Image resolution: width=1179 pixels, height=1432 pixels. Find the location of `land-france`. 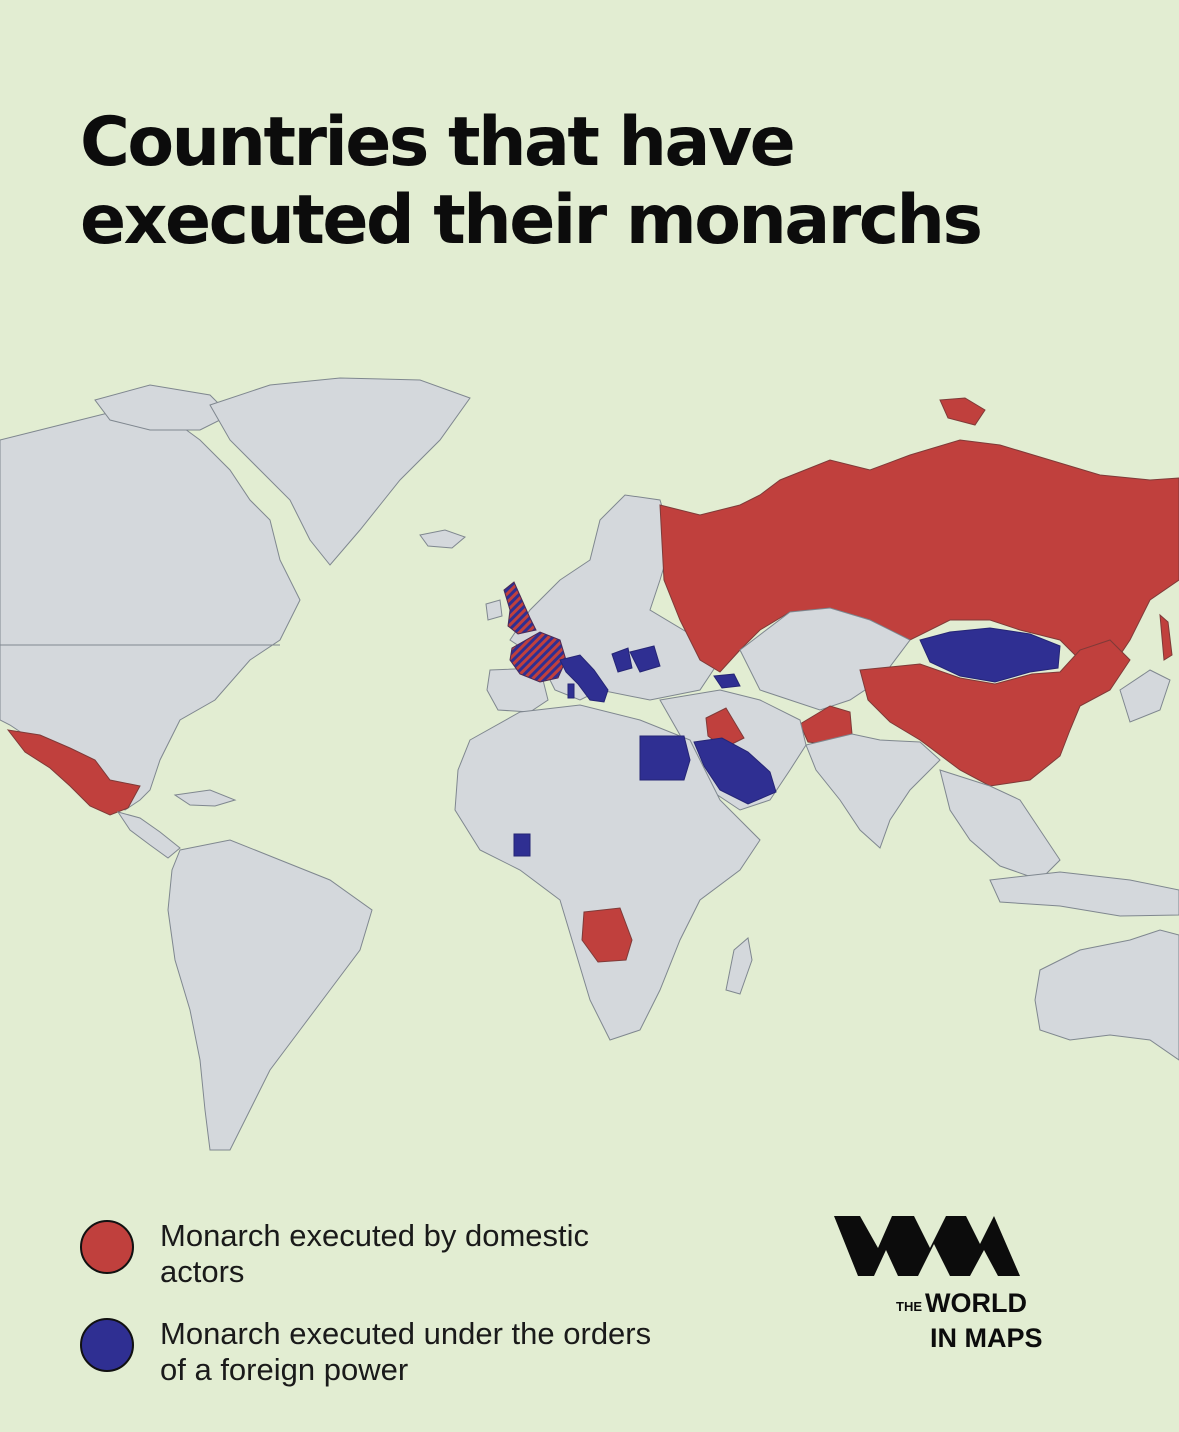

land-france is located at coordinates (538, 657).